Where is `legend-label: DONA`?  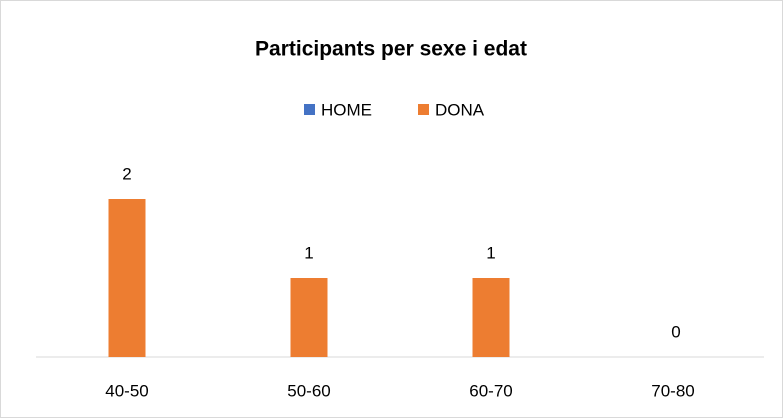
legend-label: DONA is located at coordinates (460, 109).